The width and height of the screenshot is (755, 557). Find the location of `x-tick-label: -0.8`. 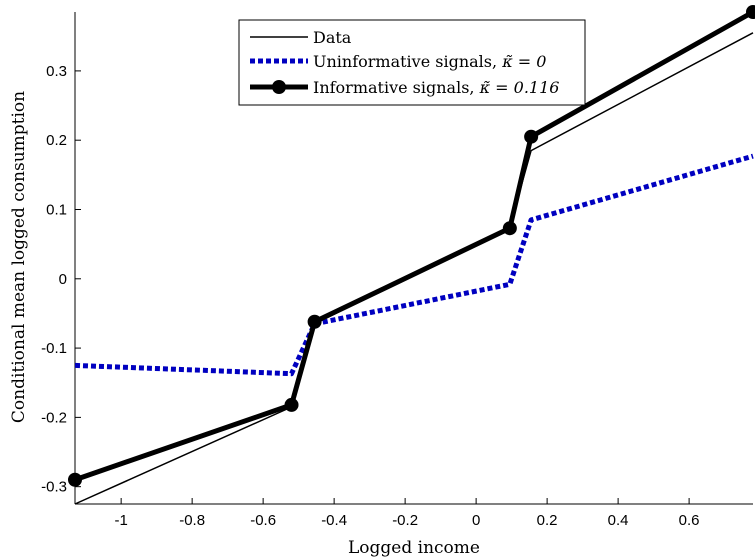

x-tick-label: -0.8 is located at coordinates (192, 520).